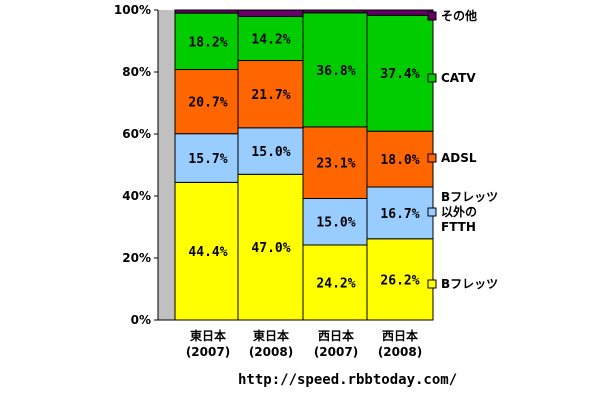 The height and width of the screenshot is (400, 610). What do you see at coordinates (459, 15) in the screenshot?
I see `legend-label: その他` at bounding box center [459, 15].